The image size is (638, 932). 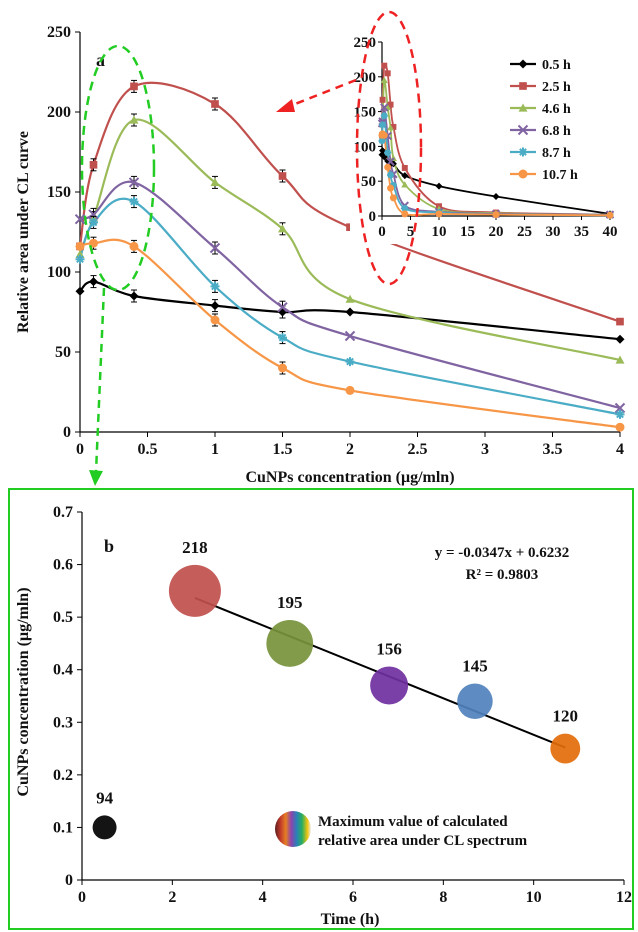 What do you see at coordinates (502, 553) in the screenshot?
I see `trendline-equation: y = -0.0347x + 0.6232` at bounding box center [502, 553].